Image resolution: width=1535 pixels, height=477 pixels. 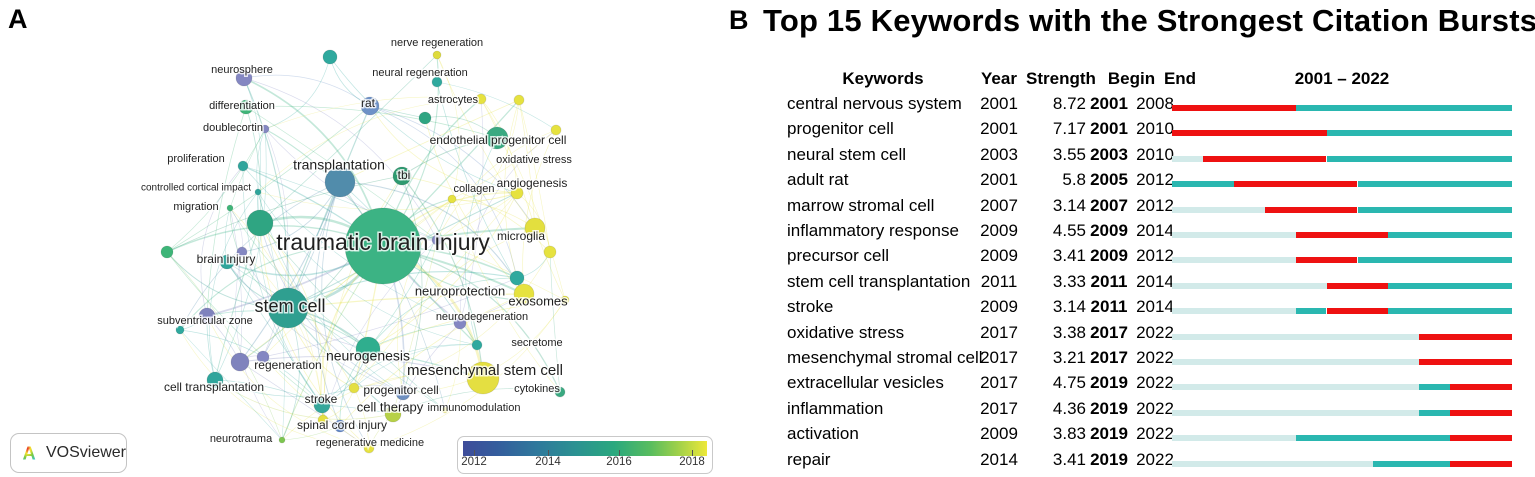 I want to click on panel-a-label: A, so click(x=18, y=19).